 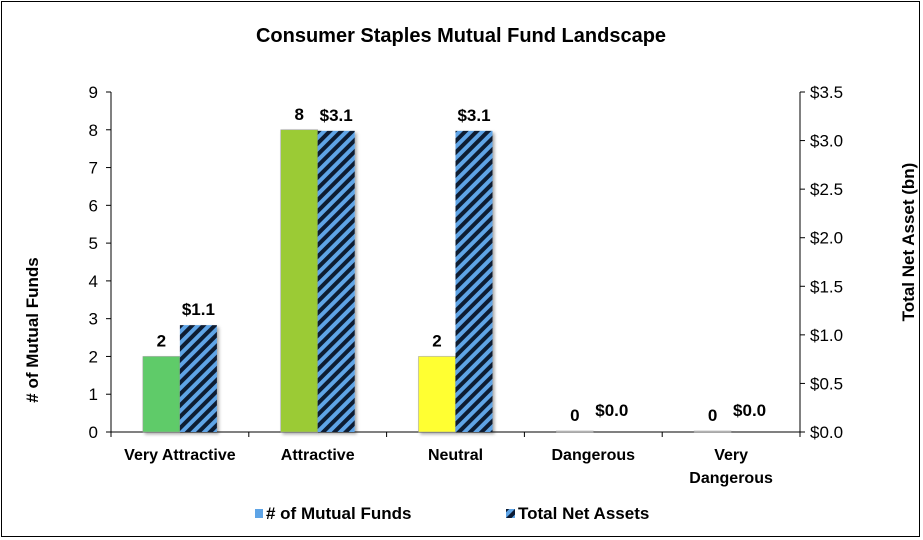 I want to click on y-tick-label: 8, so click(x=93, y=130).